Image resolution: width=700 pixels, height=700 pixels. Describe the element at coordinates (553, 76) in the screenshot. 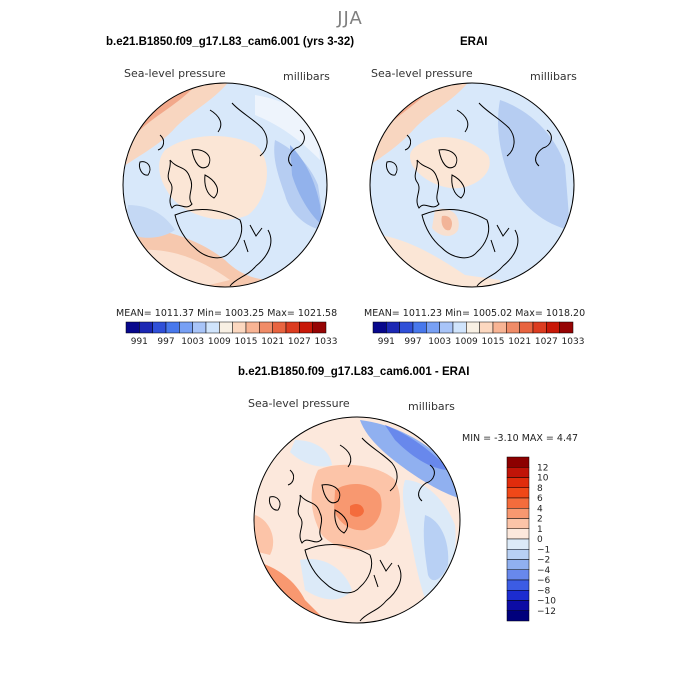

I see `obs-units-label: millibars` at that location.